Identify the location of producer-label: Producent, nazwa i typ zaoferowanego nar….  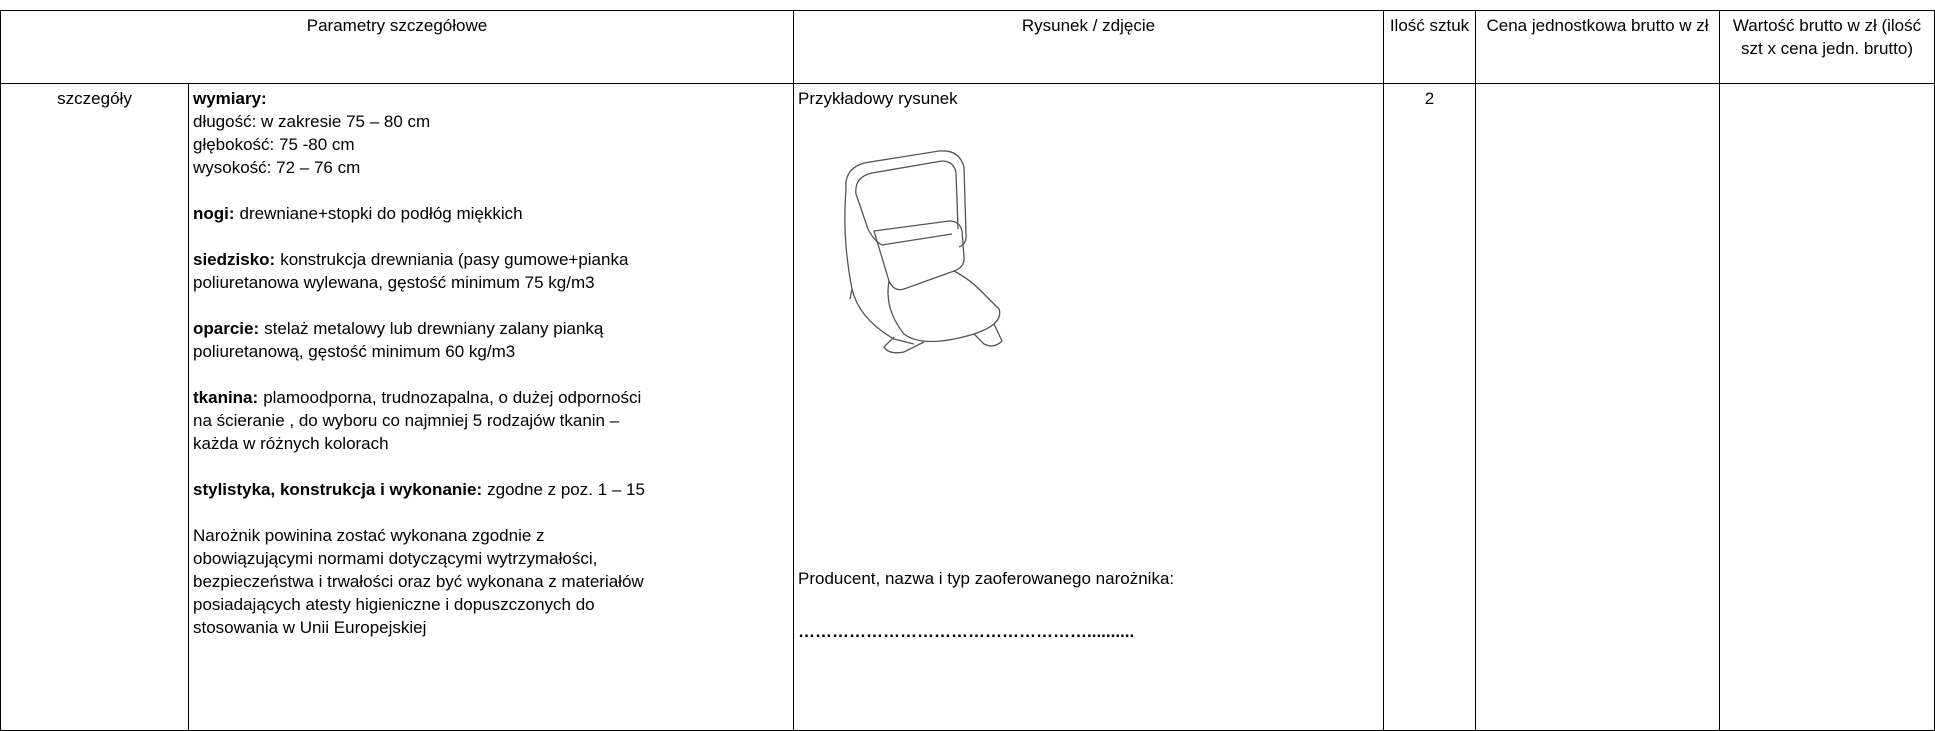
(986, 578).